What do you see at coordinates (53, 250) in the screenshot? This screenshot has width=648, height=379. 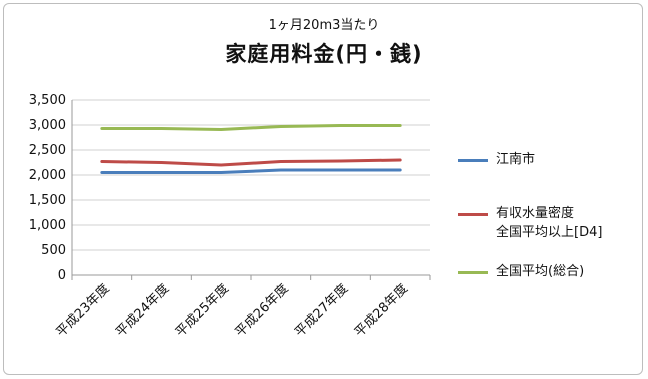 I see `y-tick-label: 500` at bounding box center [53, 250].